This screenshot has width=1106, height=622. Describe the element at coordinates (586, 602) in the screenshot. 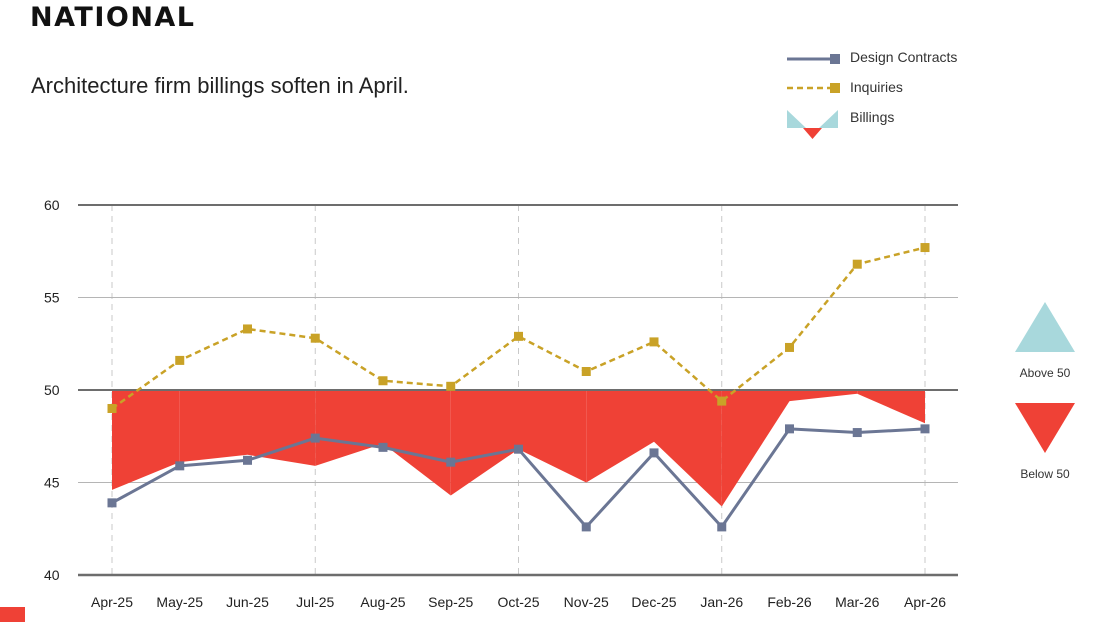

I see `x-tick-label-nov-25: Nov-25` at that location.